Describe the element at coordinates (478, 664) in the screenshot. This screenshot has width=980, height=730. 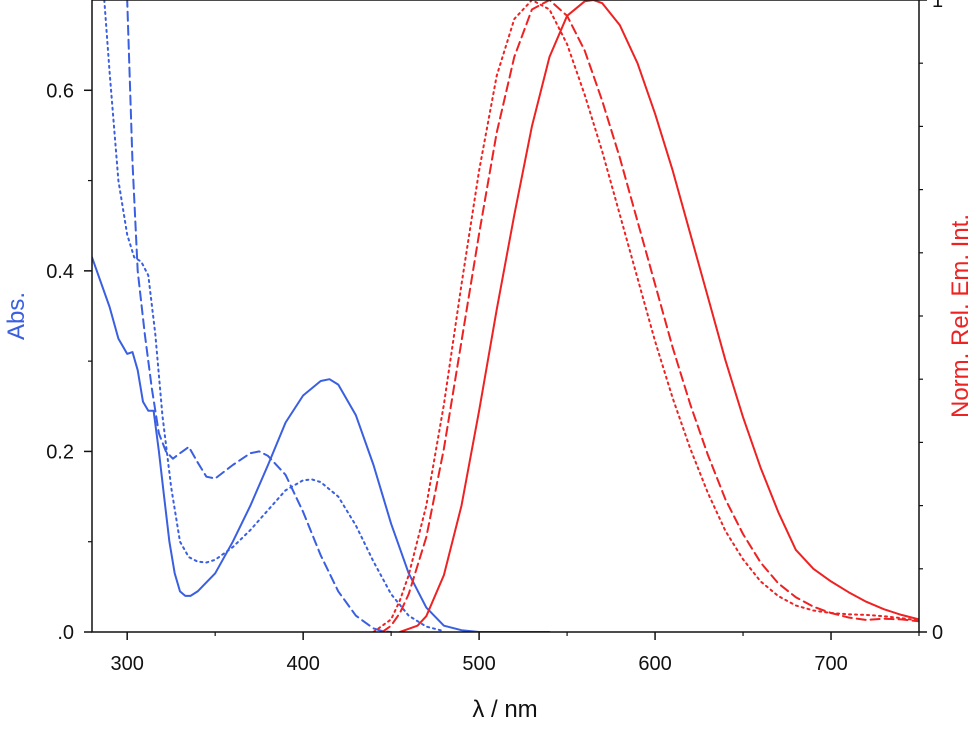
I see `x-tick-label: 500` at that location.